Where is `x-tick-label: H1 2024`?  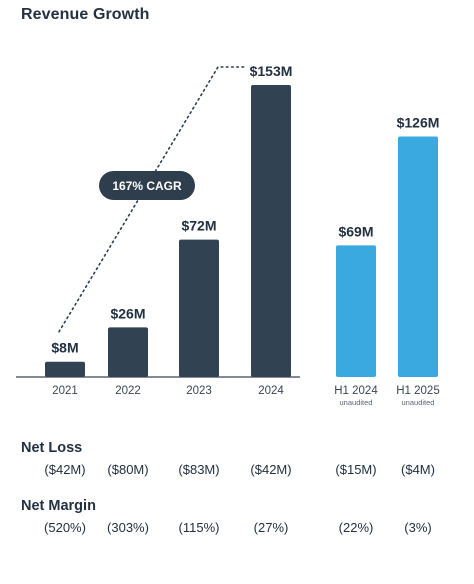
x-tick-label: H1 2024 is located at coordinates (356, 391).